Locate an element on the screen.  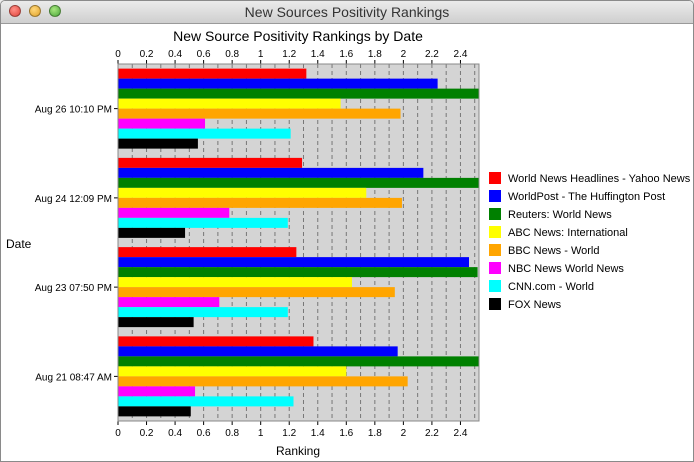
legend-label: ABC News: International is located at coordinates (568, 233).